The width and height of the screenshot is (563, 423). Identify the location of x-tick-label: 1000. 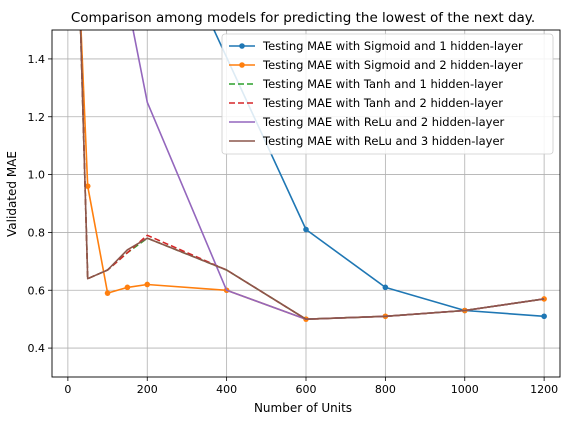
(465, 389).